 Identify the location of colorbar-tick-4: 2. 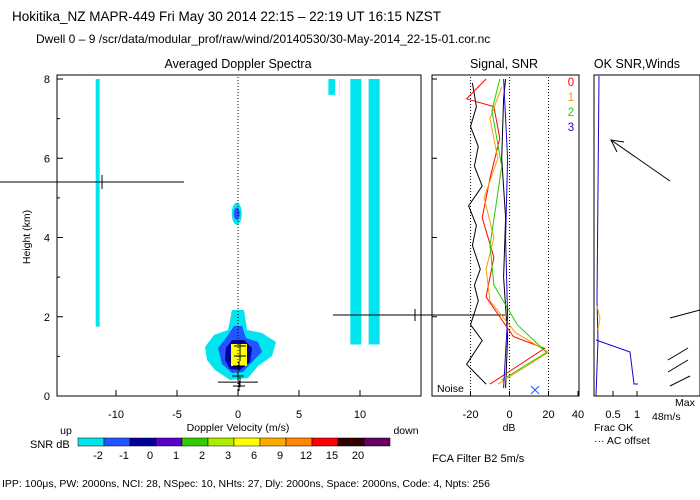
(202, 456).